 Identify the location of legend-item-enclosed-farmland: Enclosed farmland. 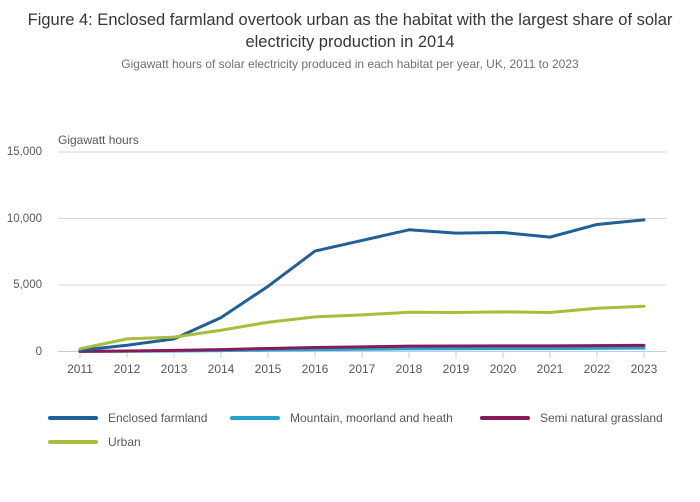
(127, 418).